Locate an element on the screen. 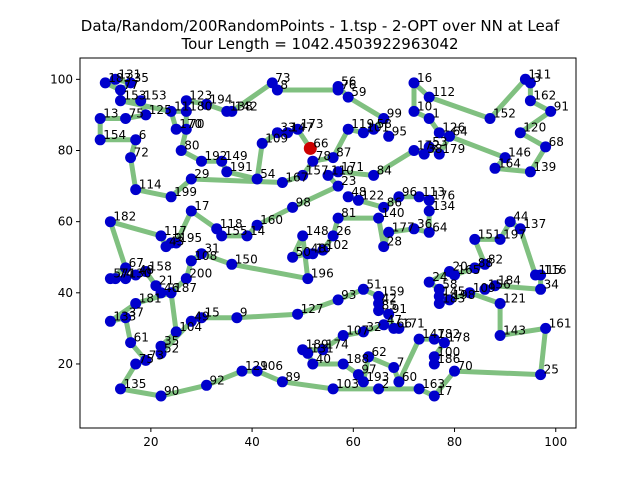 The height and width of the screenshot is (480, 640). city-label: 179 is located at coordinates (453, 149).